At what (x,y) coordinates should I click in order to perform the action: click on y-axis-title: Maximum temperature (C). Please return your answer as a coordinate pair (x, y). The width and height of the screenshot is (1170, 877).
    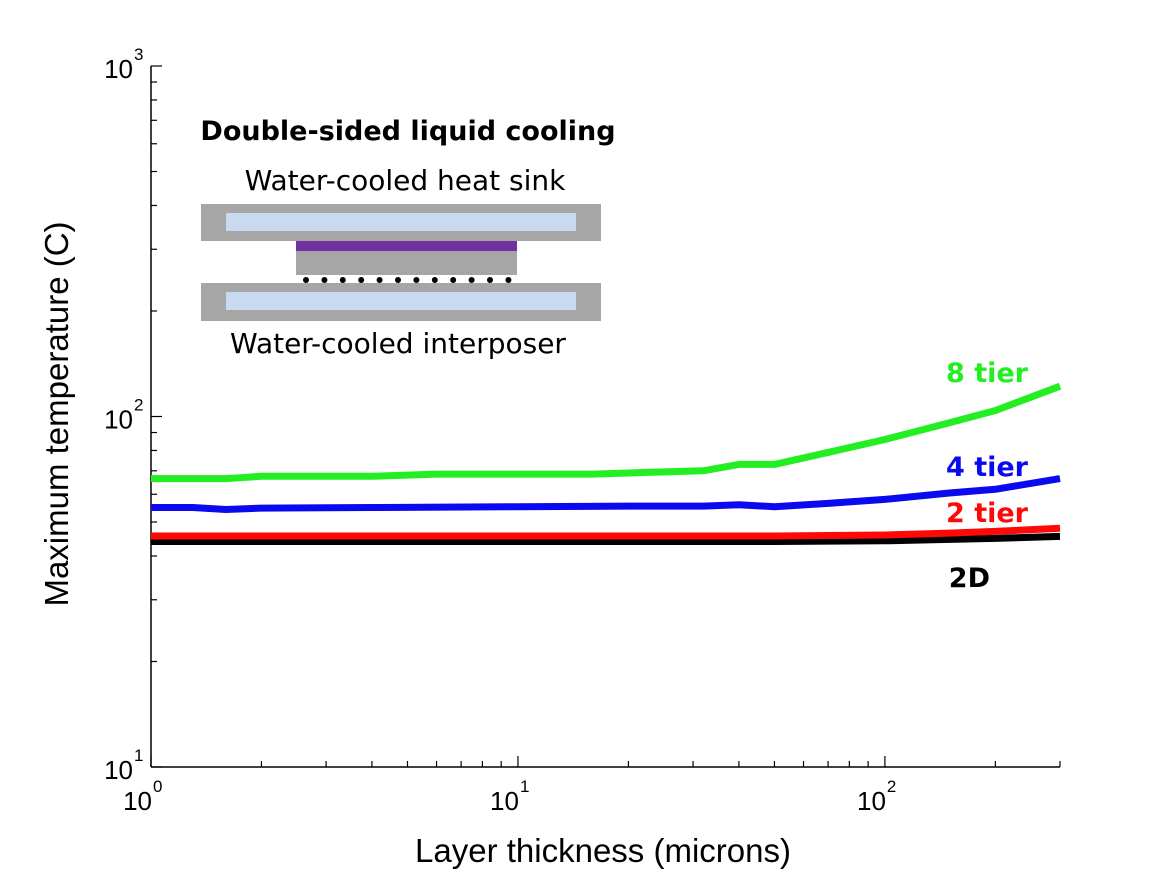
    Looking at the image, I should click on (56, 413).